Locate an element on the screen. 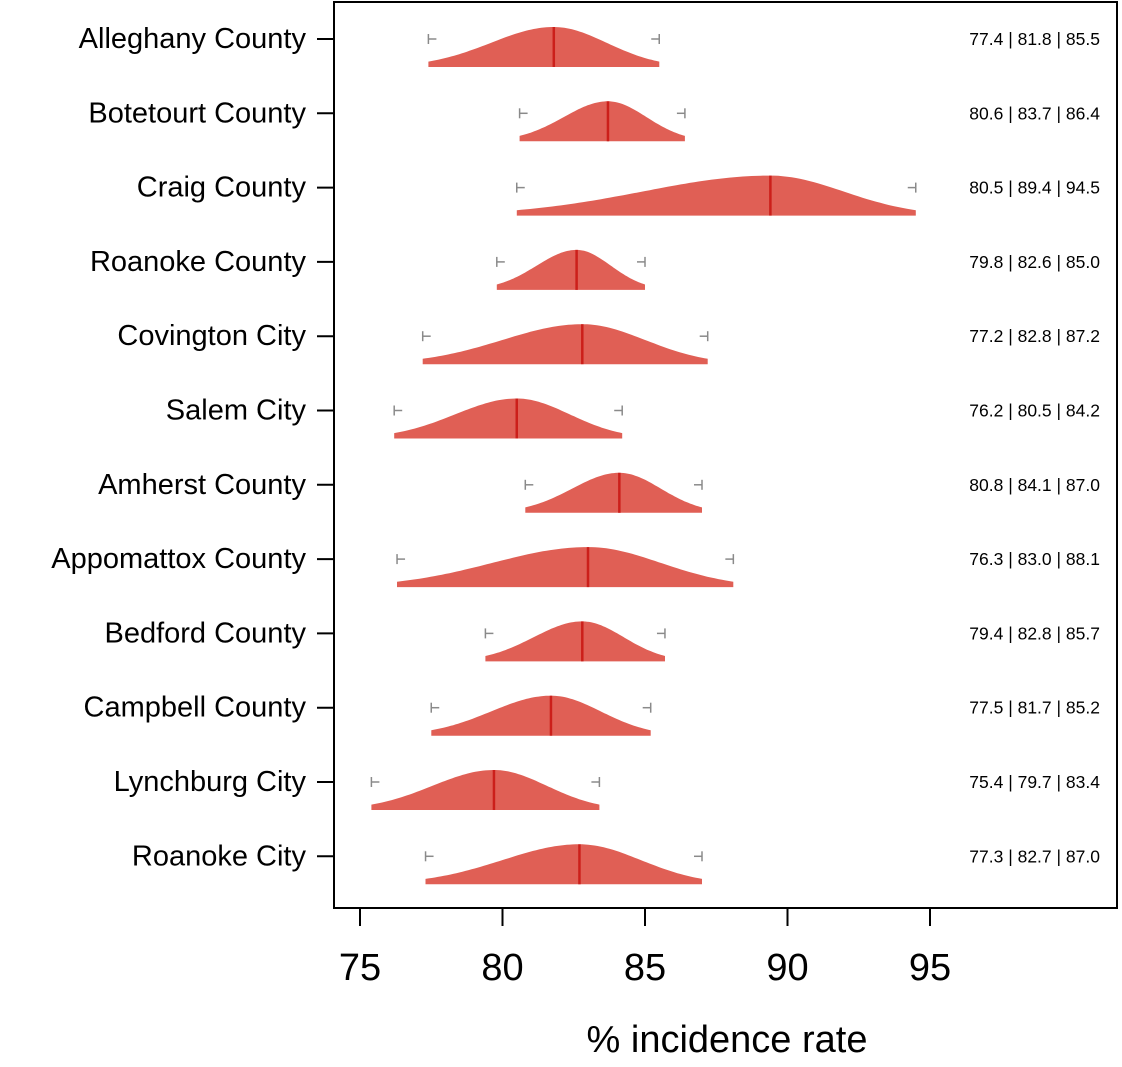 This screenshot has width=1122, height=1067. category-label: Botetourt County is located at coordinates (197, 113).